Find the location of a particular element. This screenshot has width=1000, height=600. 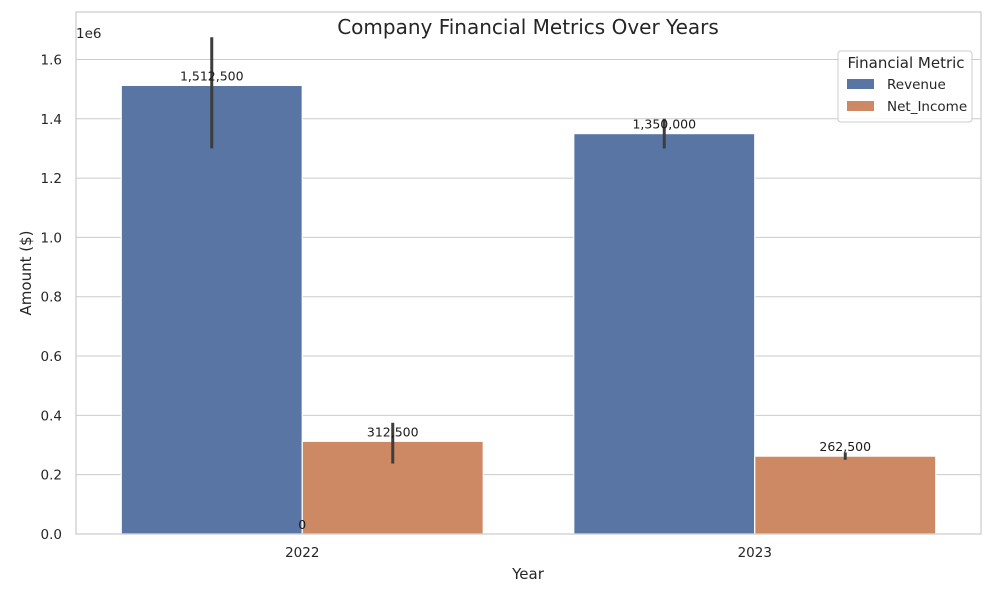

bar-revenue-2023 is located at coordinates (664, 334).